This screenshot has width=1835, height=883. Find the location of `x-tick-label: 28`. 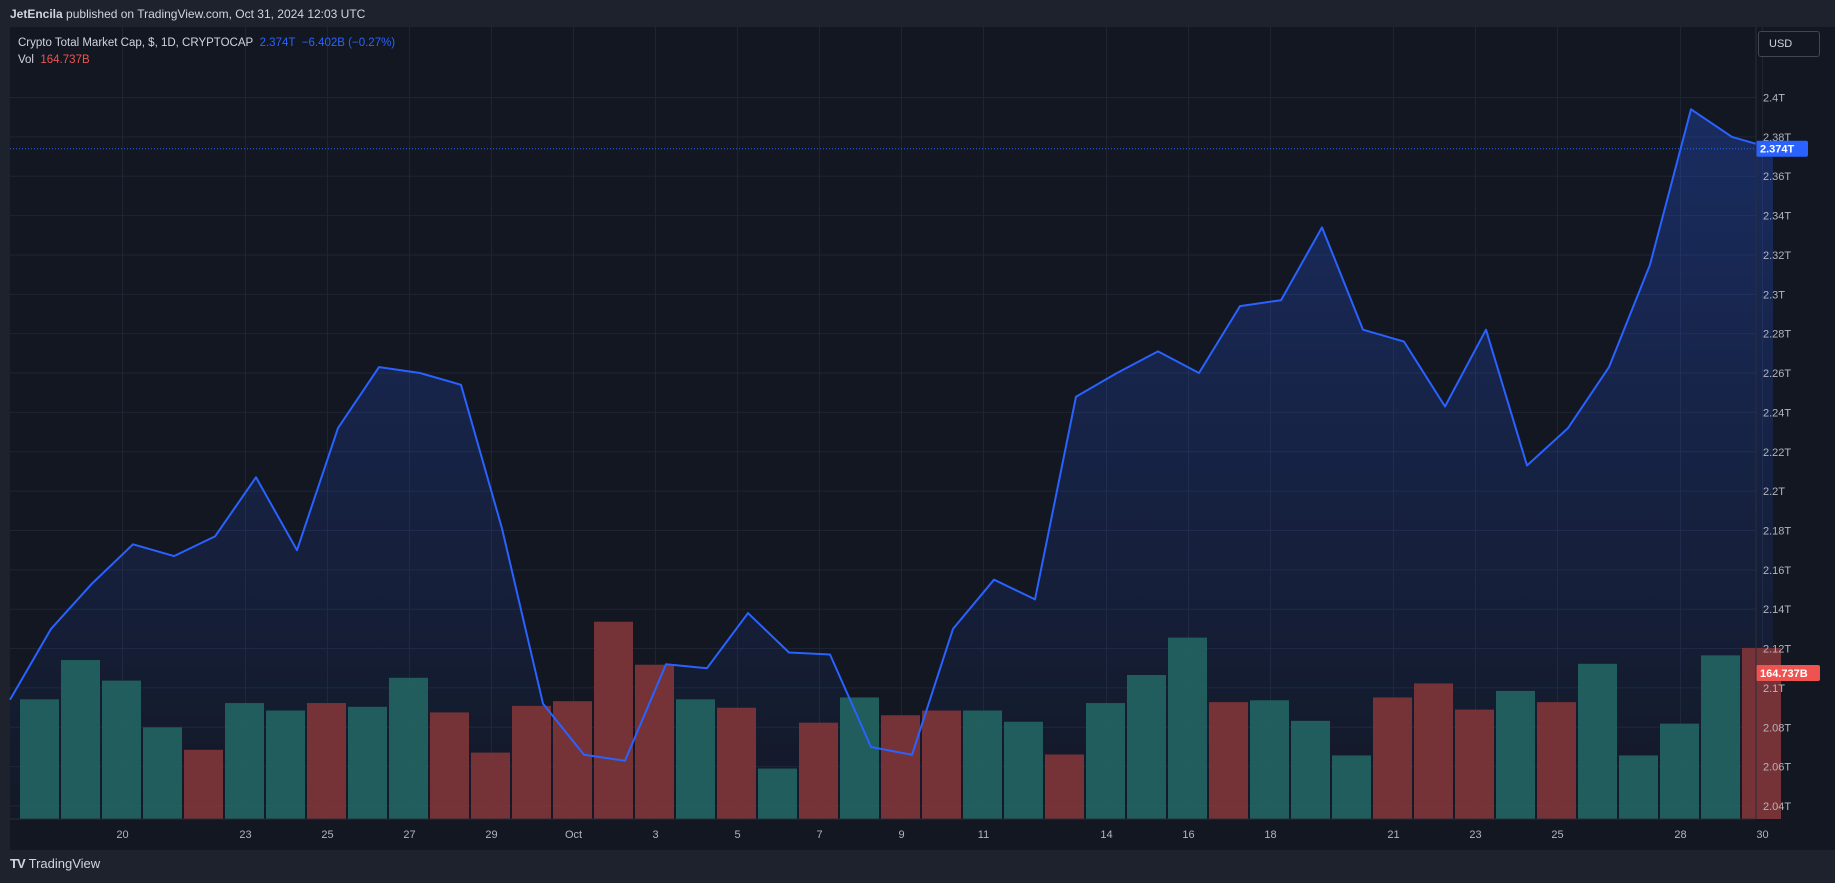

x-tick-label: 28 is located at coordinates (1680, 835).